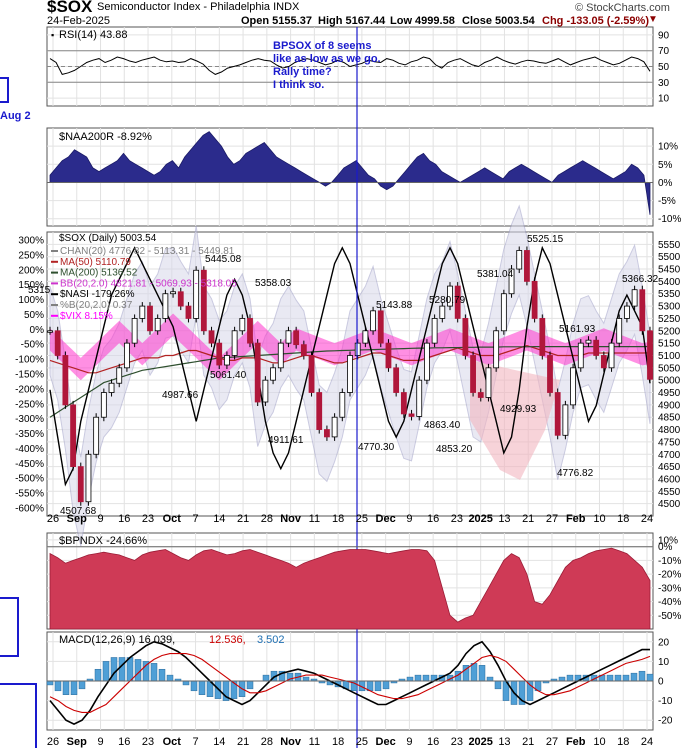  Describe the element at coordinates (148, 283) in the screenshot. I see `sox-legend-label: BB(20,2.0) 4821.81 - 5069.93 - 5318.05` at that location.